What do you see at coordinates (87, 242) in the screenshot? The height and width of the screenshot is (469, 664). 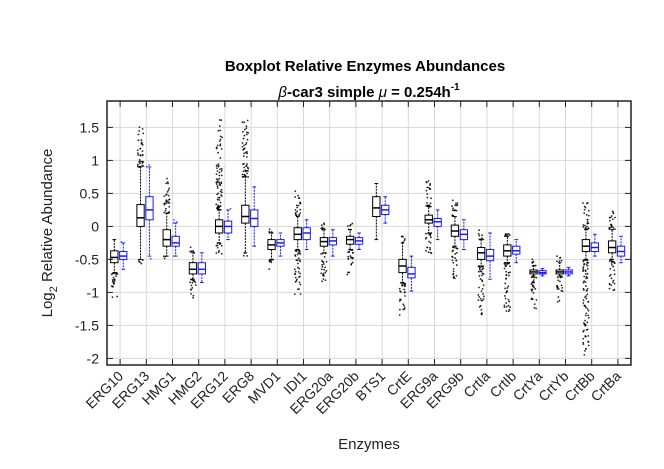 I see `y-tick-labels: -2 -1.5 -1 -0.5 0 0.5 1 1.5` at bounding box center [87, 242].